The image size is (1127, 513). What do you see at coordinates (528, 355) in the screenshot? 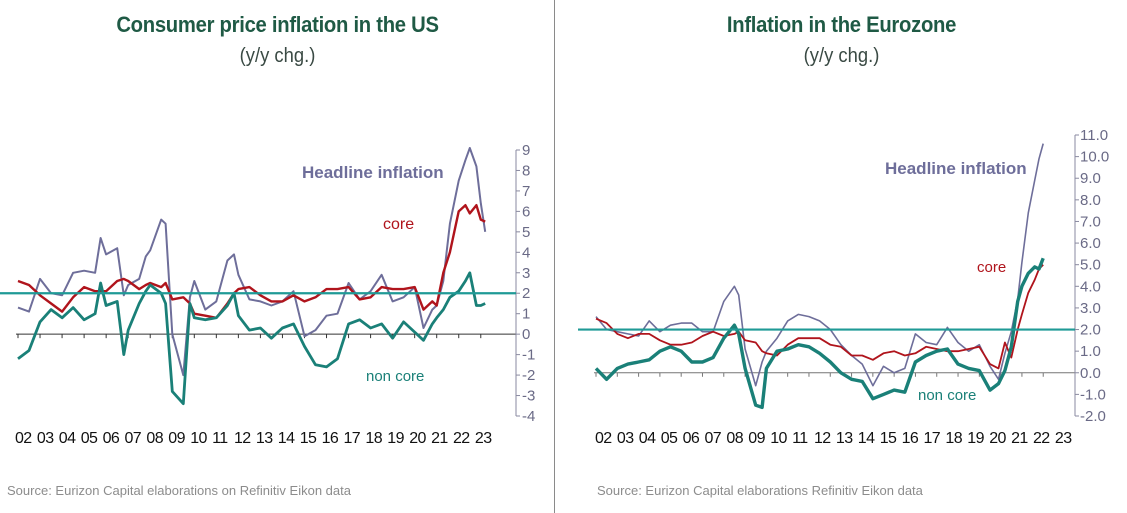
I see `y-tick-label: -1` at bounding box center [528, 355].